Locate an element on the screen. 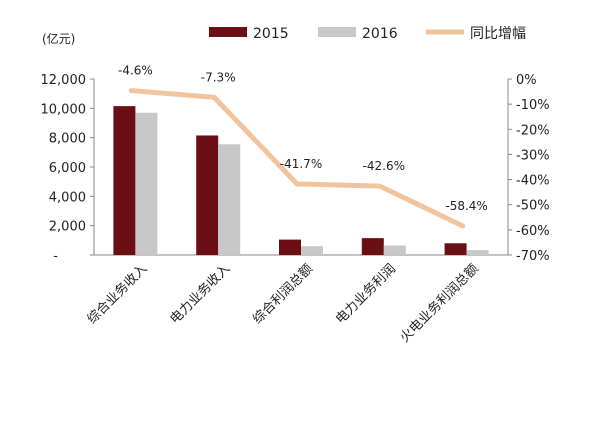 The image size is (592, 421). left-tick-label: 10,000 is located at coordinates (64, 109).